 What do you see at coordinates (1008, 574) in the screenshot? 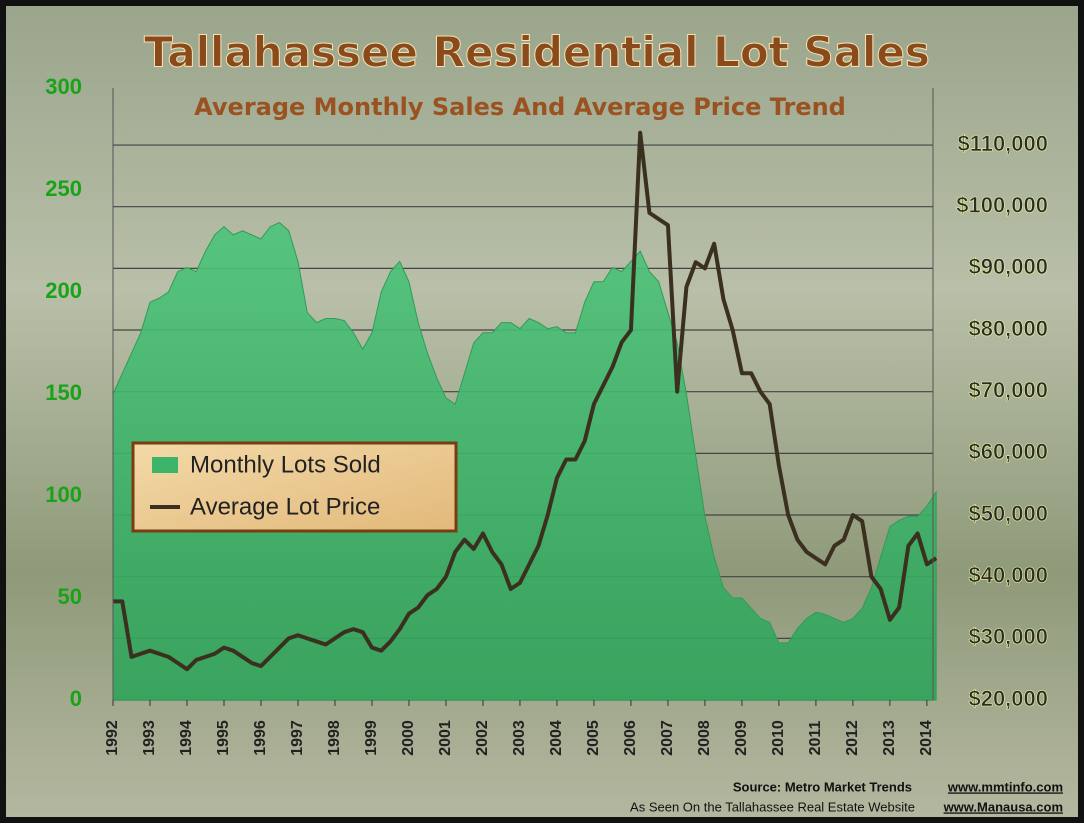
I see `y2-tick-label: $40,000` at bounding box center [1008, 574].